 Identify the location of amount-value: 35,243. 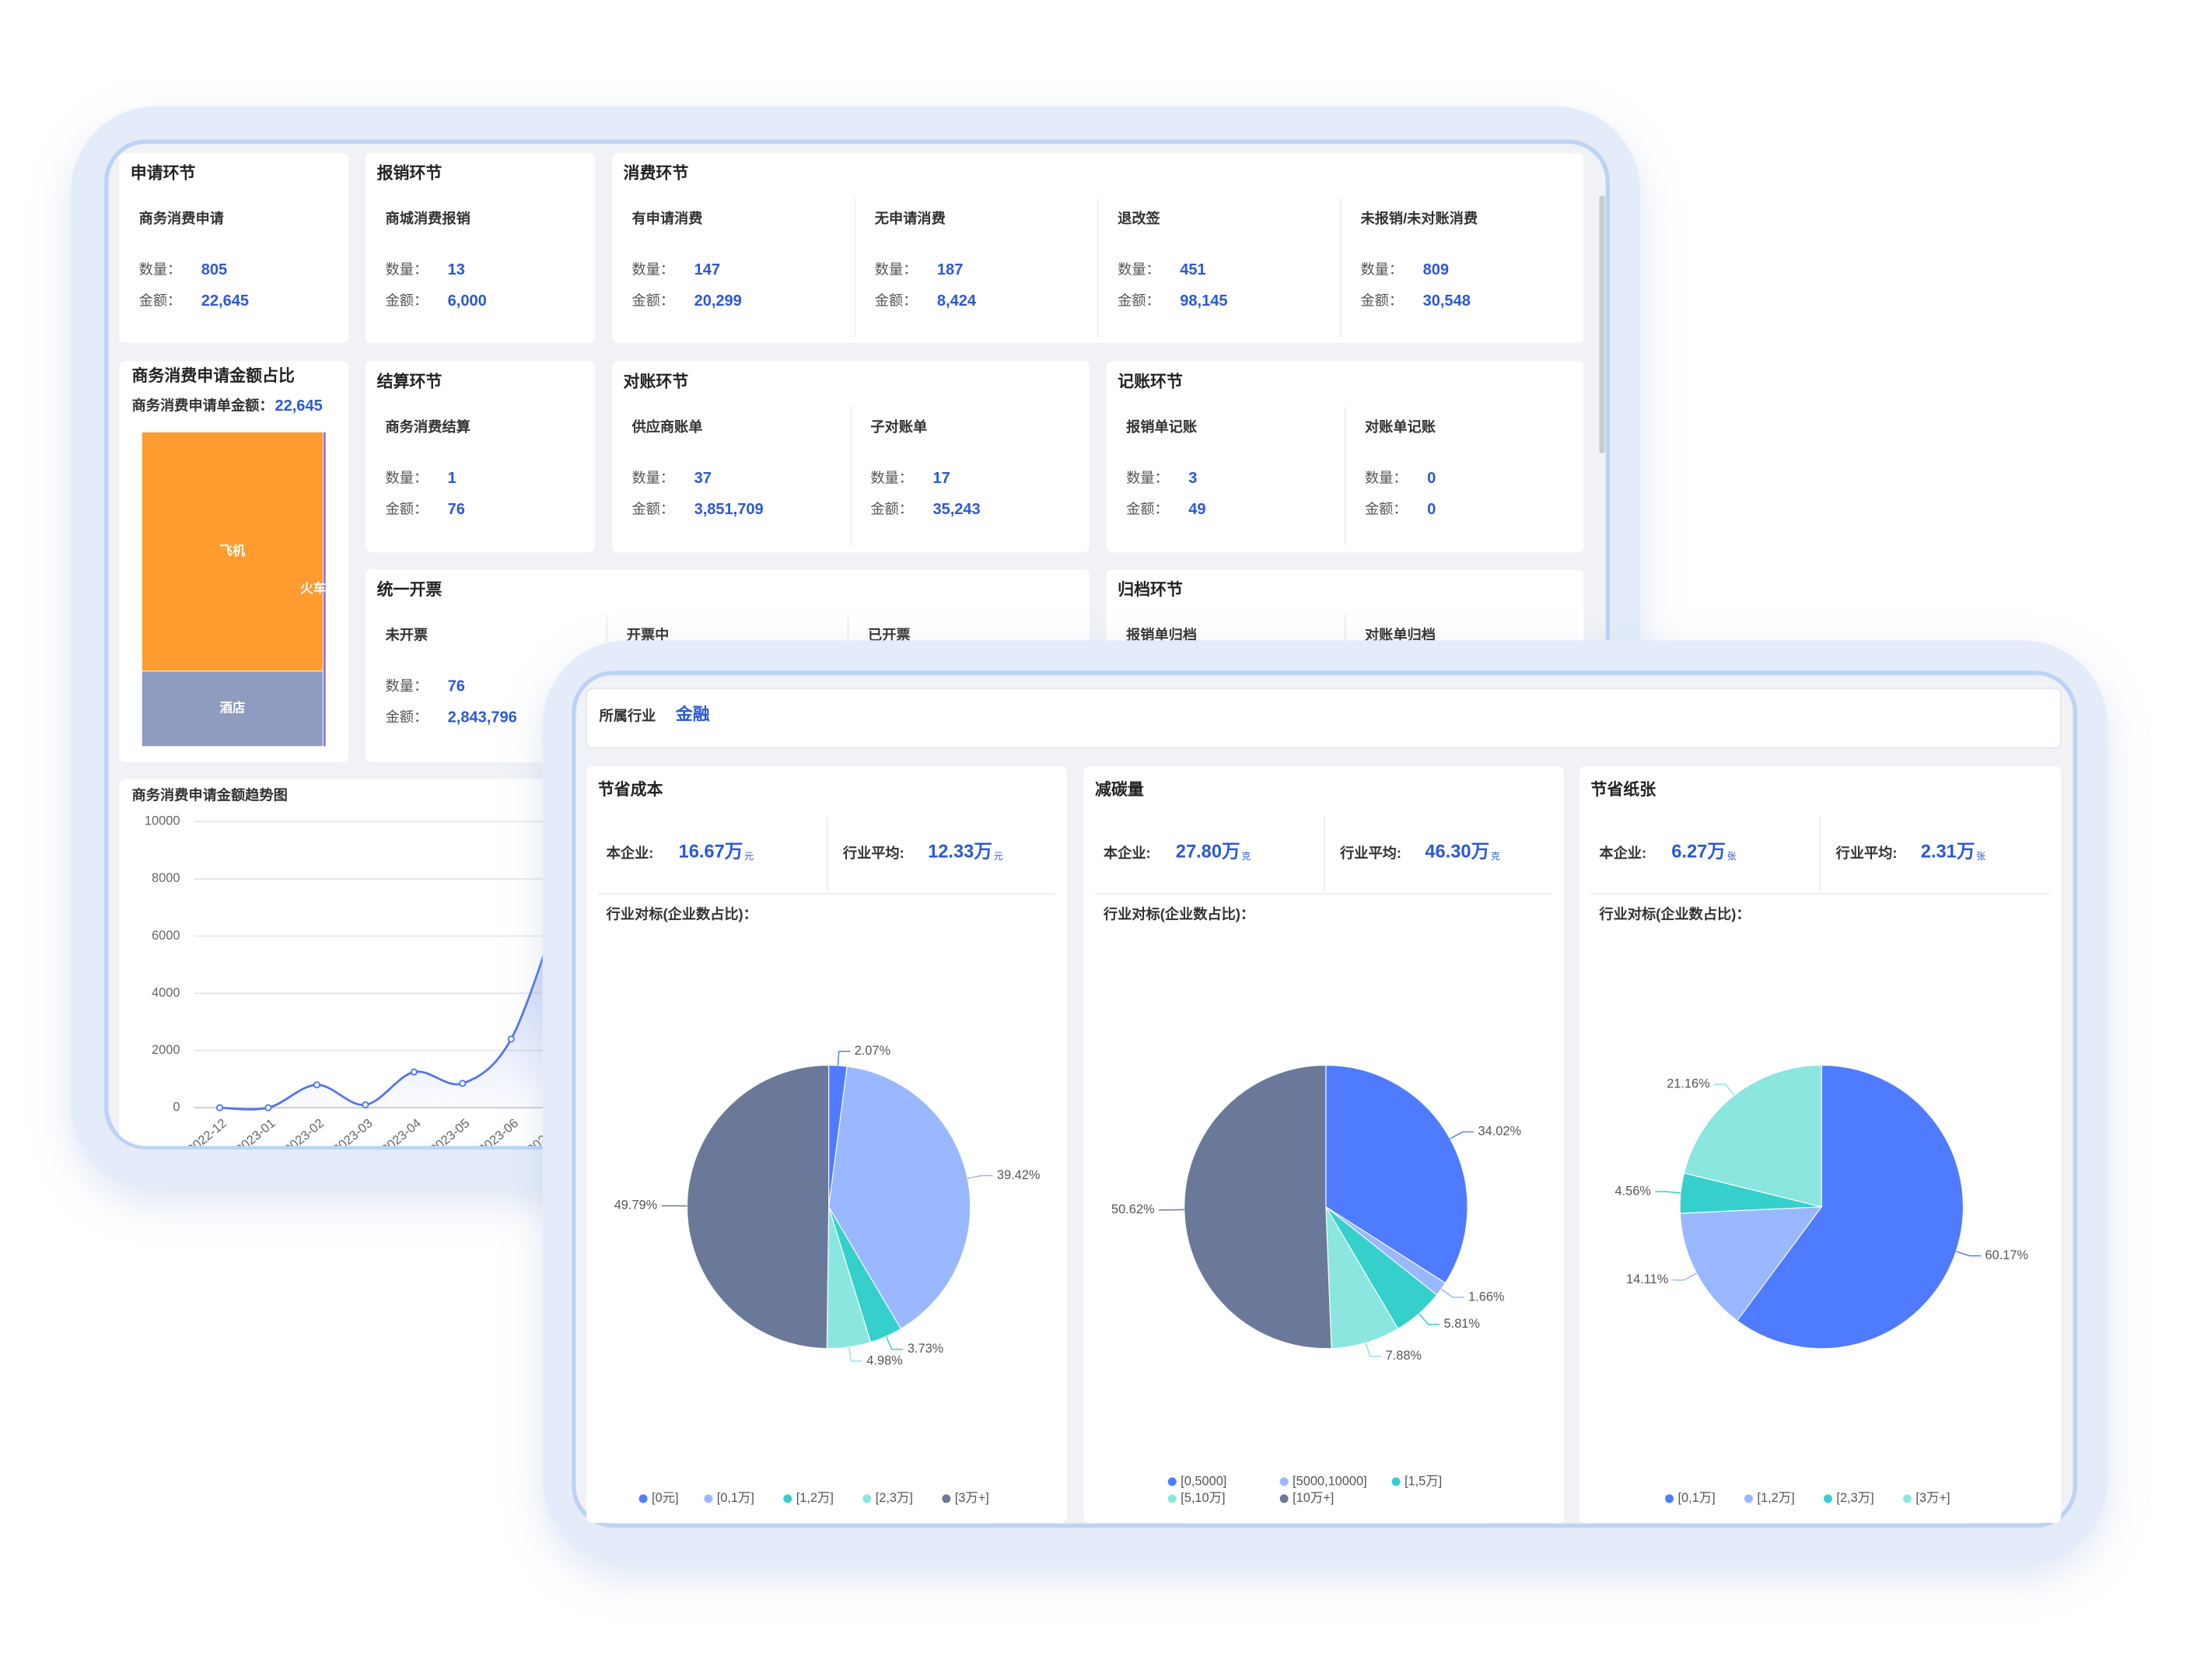
(956, 510).